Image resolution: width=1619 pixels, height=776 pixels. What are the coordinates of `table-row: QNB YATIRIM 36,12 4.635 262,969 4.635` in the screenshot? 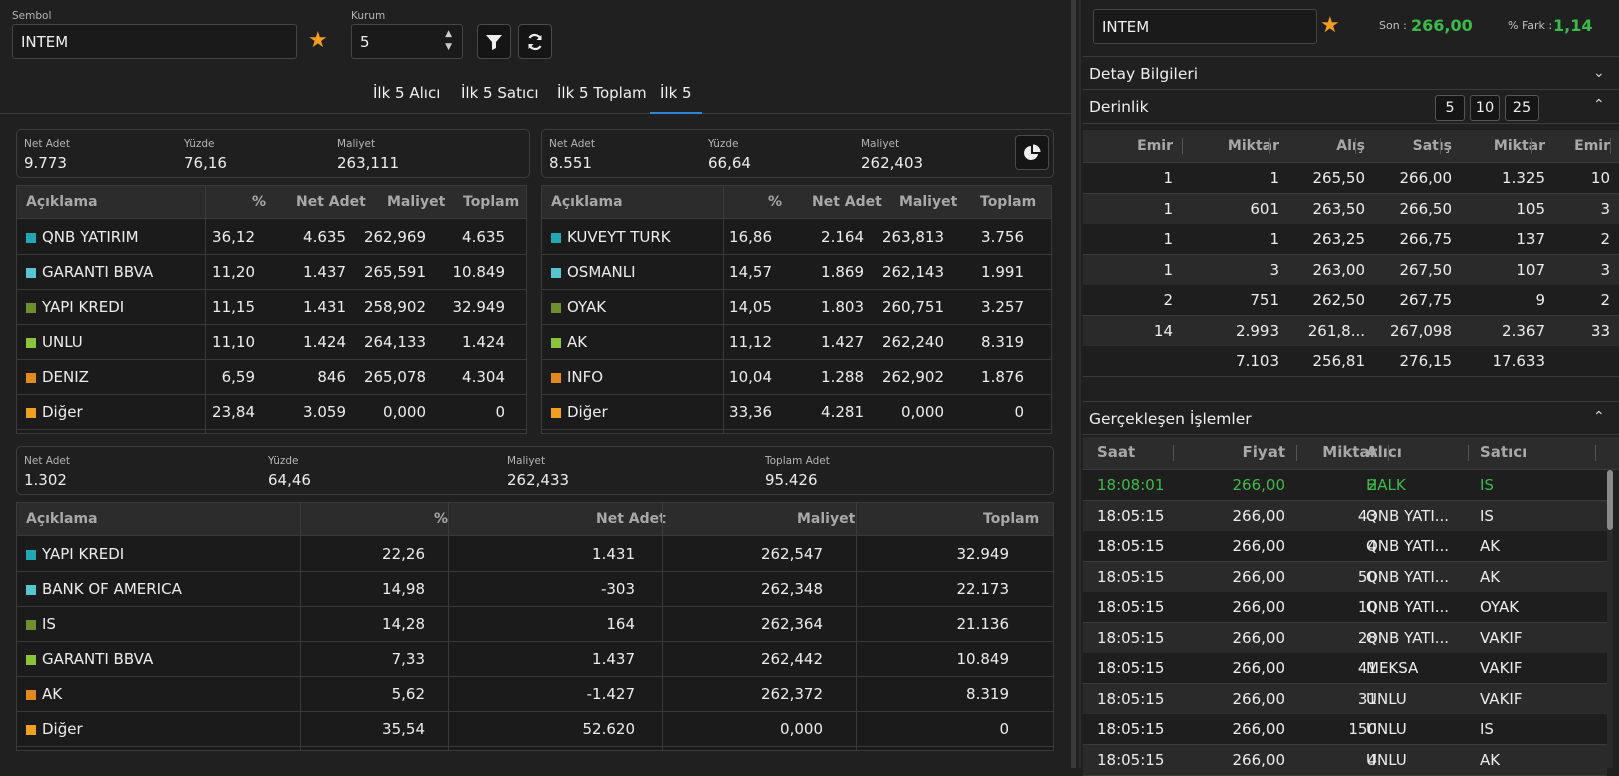 It's located at (271, 237).